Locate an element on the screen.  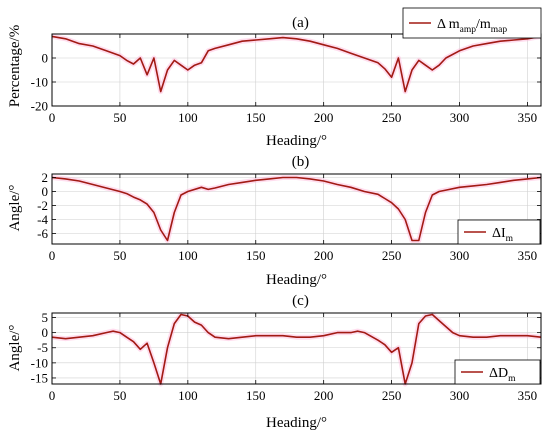
y-tick-label: 2 is located at coordinates (45, 177).